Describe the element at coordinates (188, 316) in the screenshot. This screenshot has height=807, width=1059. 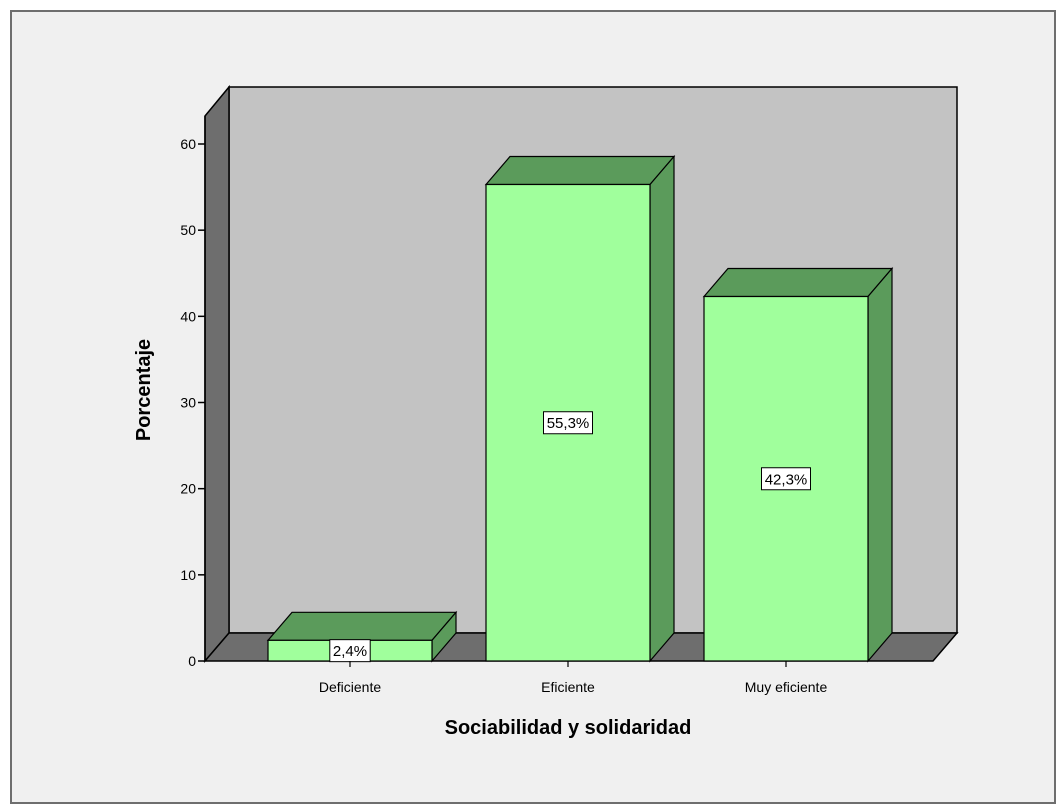
I see `y-tick-label: 40` at that location.